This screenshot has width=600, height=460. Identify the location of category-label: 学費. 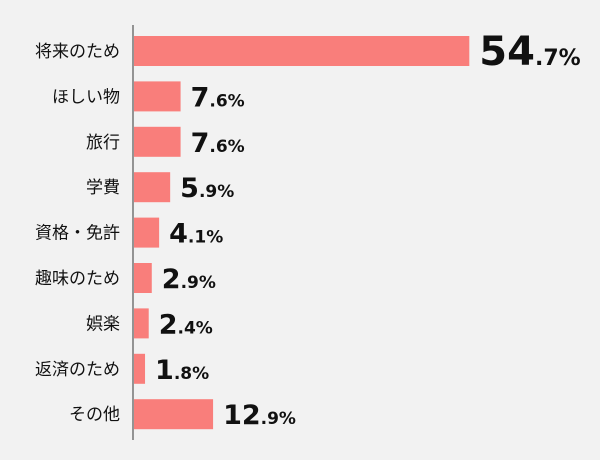
(103, 188).